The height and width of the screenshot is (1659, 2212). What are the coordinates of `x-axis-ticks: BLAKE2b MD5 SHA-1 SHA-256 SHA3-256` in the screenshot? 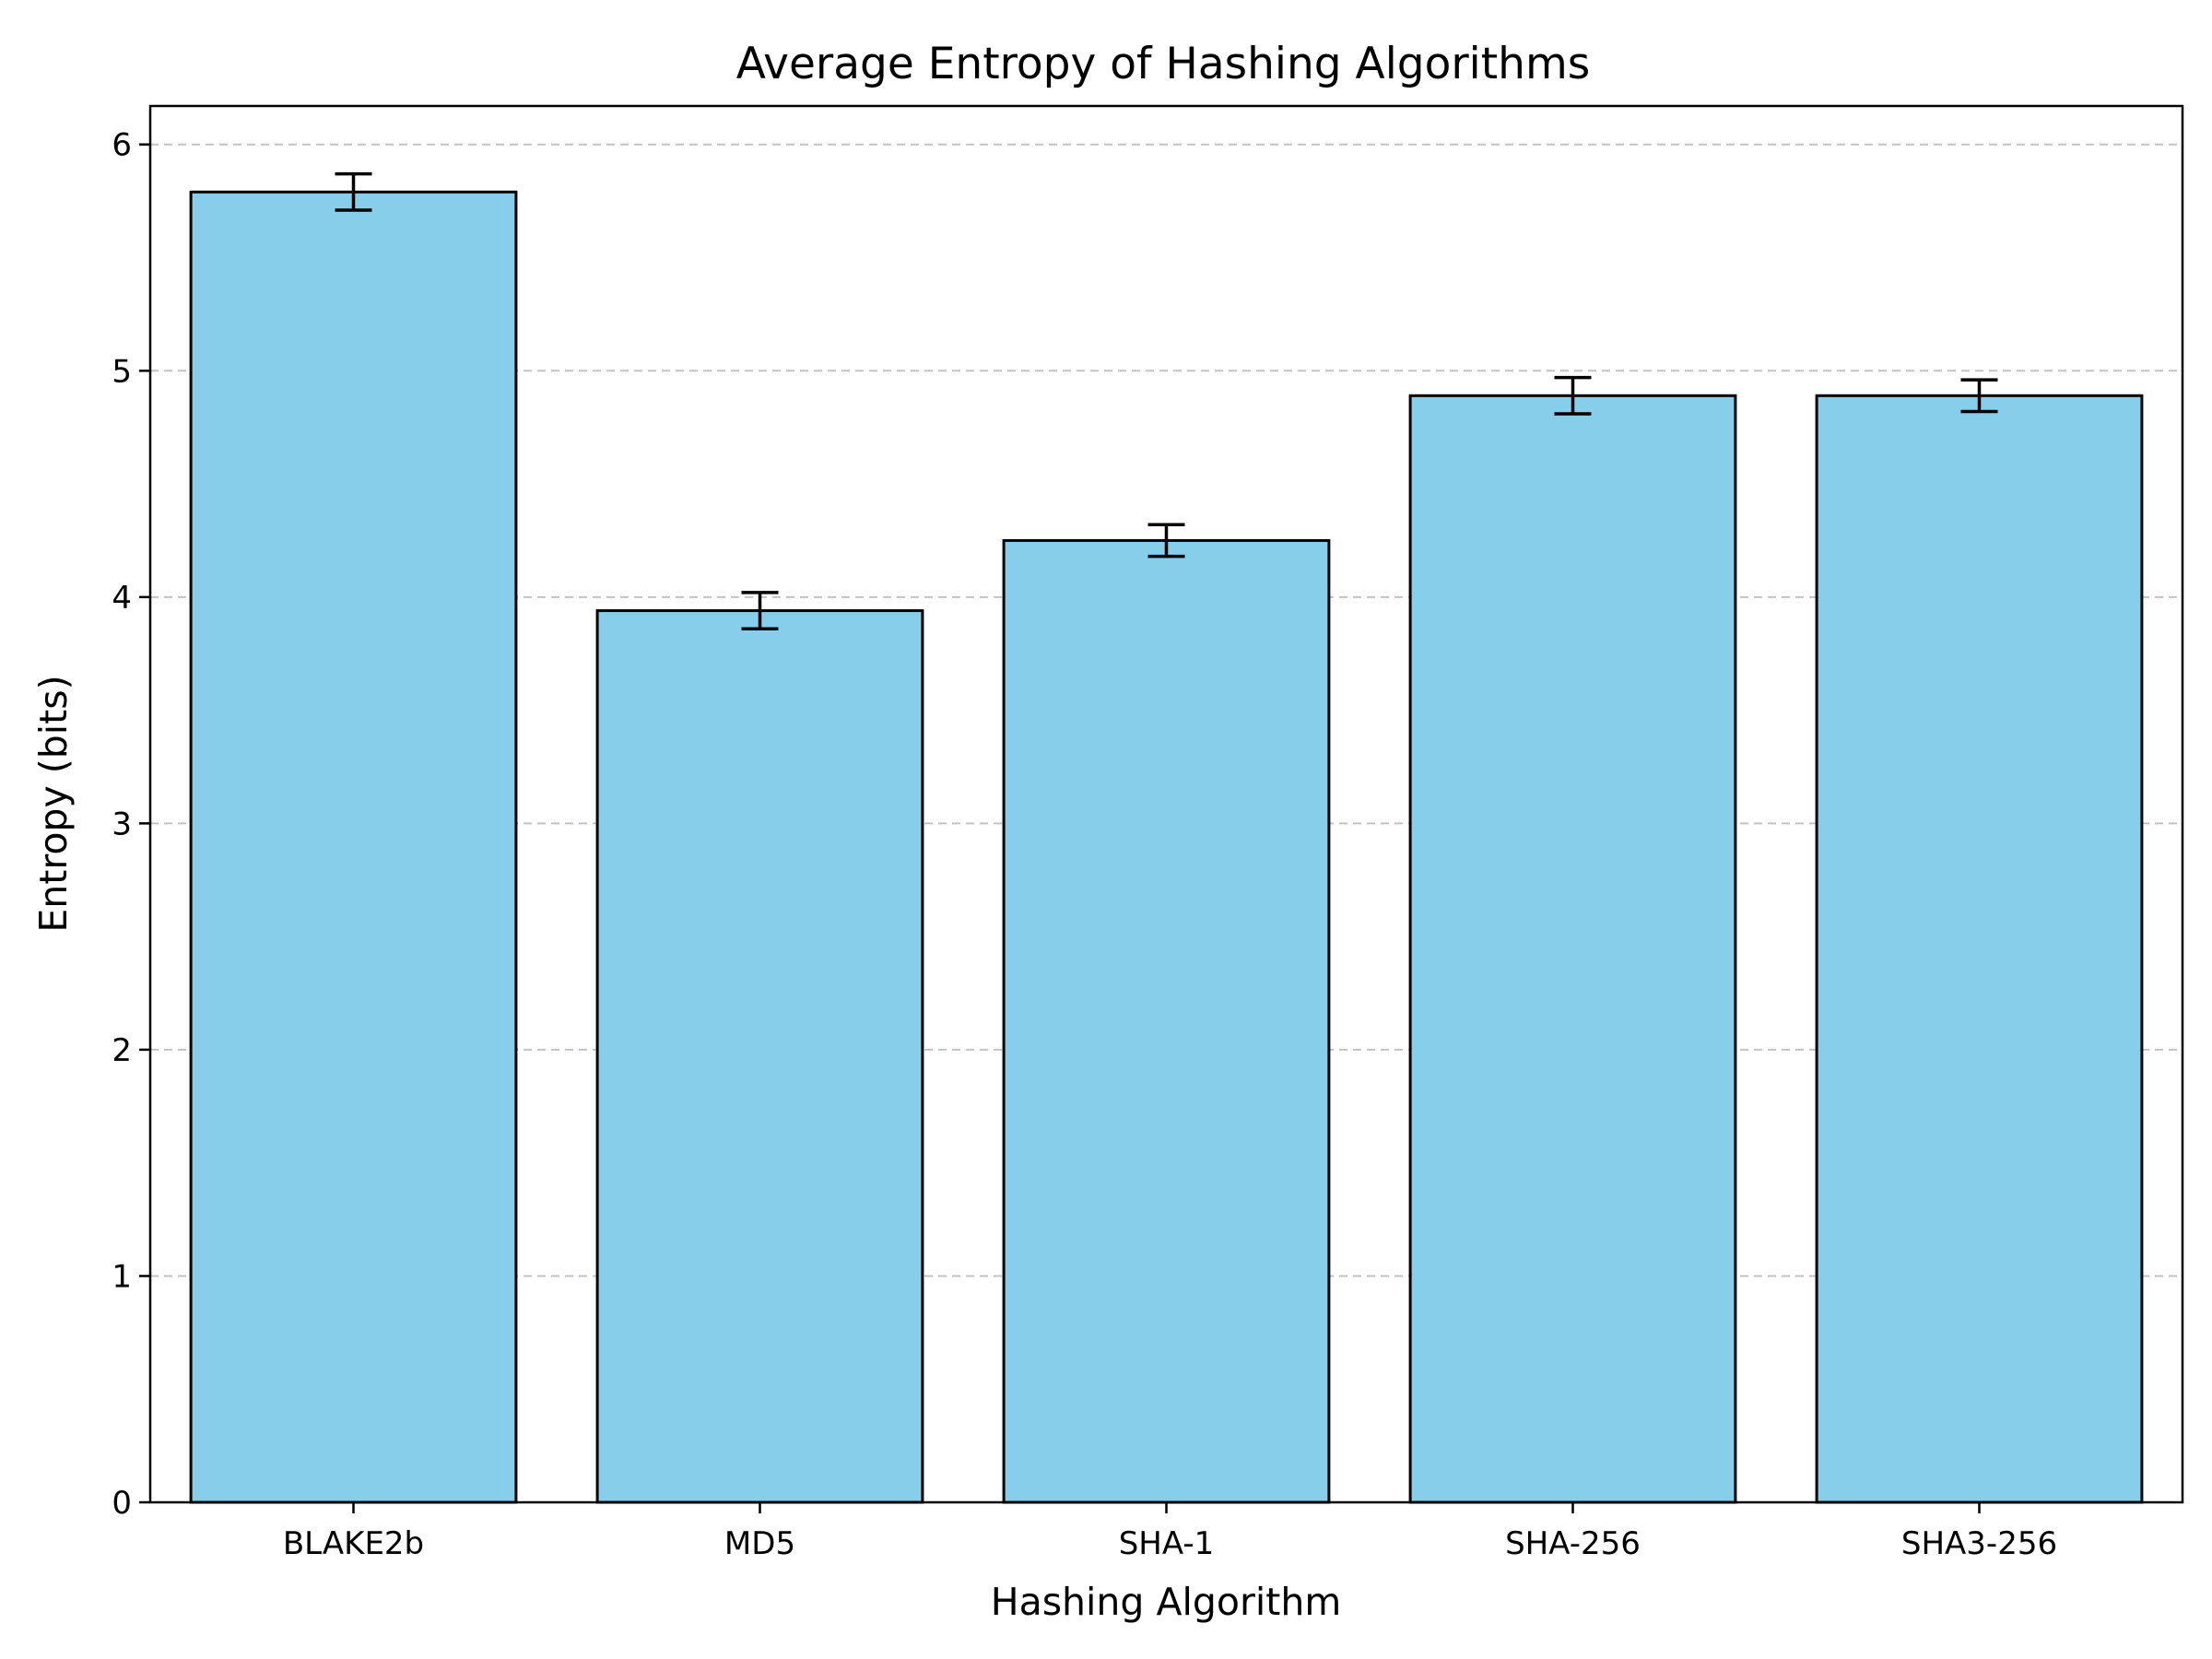 It's located at (1170, 1532).